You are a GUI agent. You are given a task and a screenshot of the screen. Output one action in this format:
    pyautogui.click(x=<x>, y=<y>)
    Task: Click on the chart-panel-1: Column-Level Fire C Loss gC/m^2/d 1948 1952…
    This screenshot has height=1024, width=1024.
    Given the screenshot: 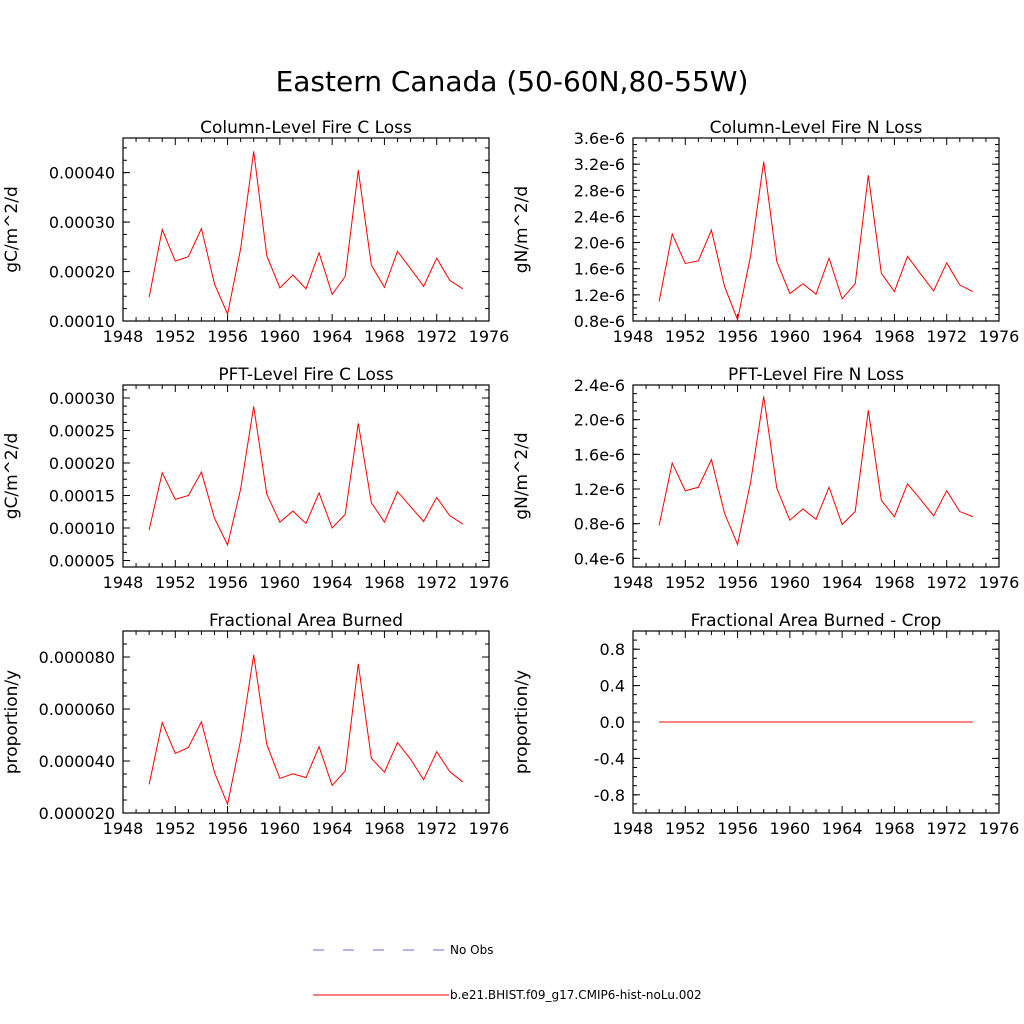 What is the action you would take?
    pyautogui.click(x=255, y=232)
    